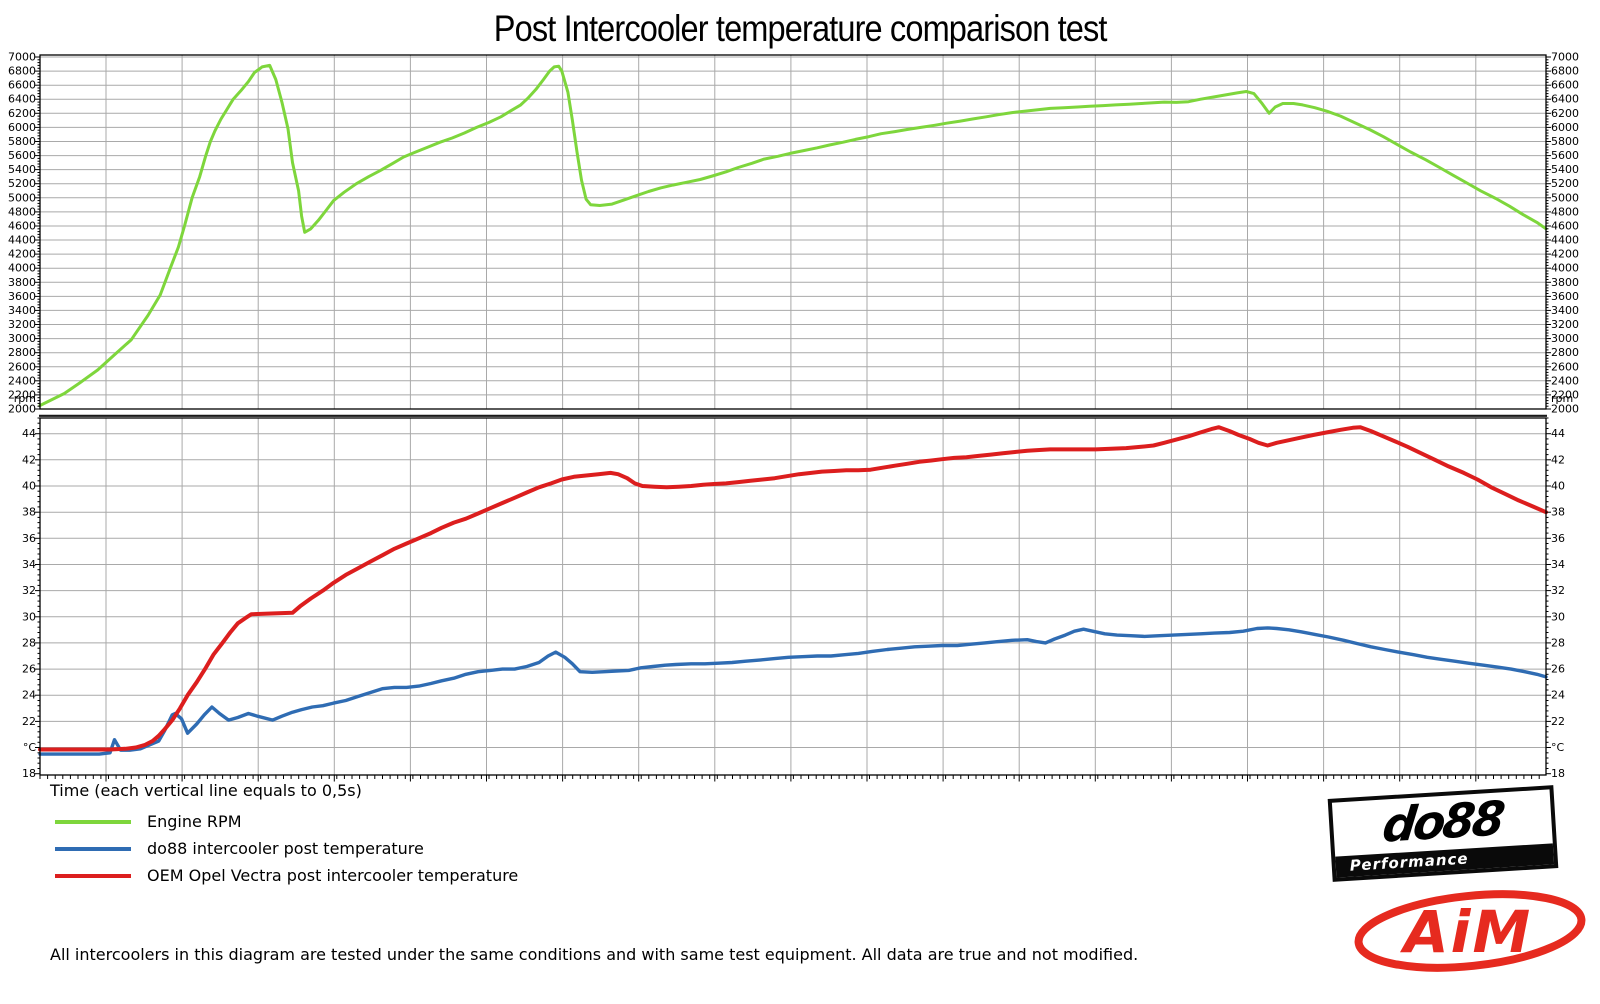  I want to click on y-axis-label-left: 4200, so click(22, 254).